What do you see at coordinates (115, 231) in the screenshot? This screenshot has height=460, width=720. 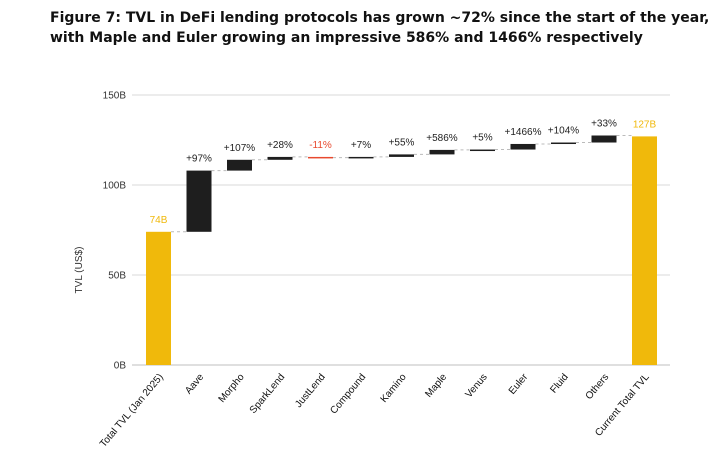 I see `y-axis-ticks: 0B 50B 100B 150B` at bounding box center [115, 231].